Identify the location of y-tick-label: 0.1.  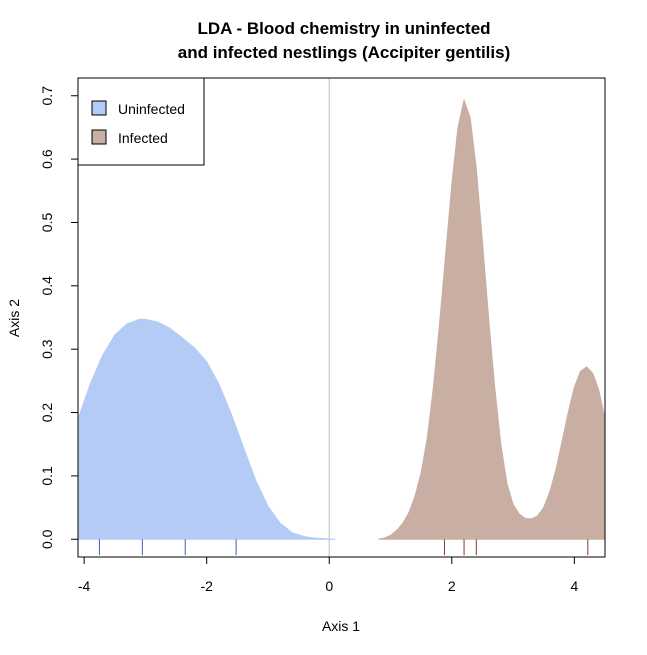
(47, 476).